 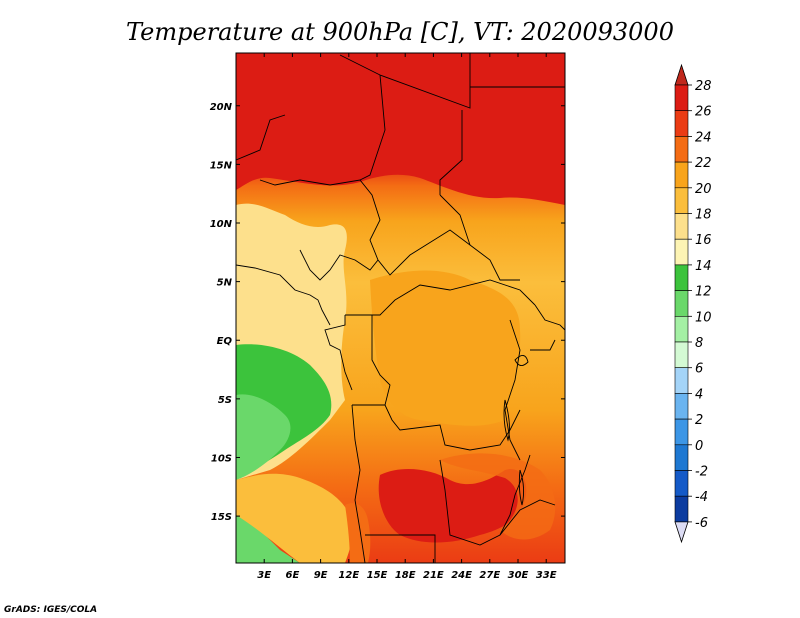 I want to click on y-tick-label: 15N, so click(x=221, y=165).